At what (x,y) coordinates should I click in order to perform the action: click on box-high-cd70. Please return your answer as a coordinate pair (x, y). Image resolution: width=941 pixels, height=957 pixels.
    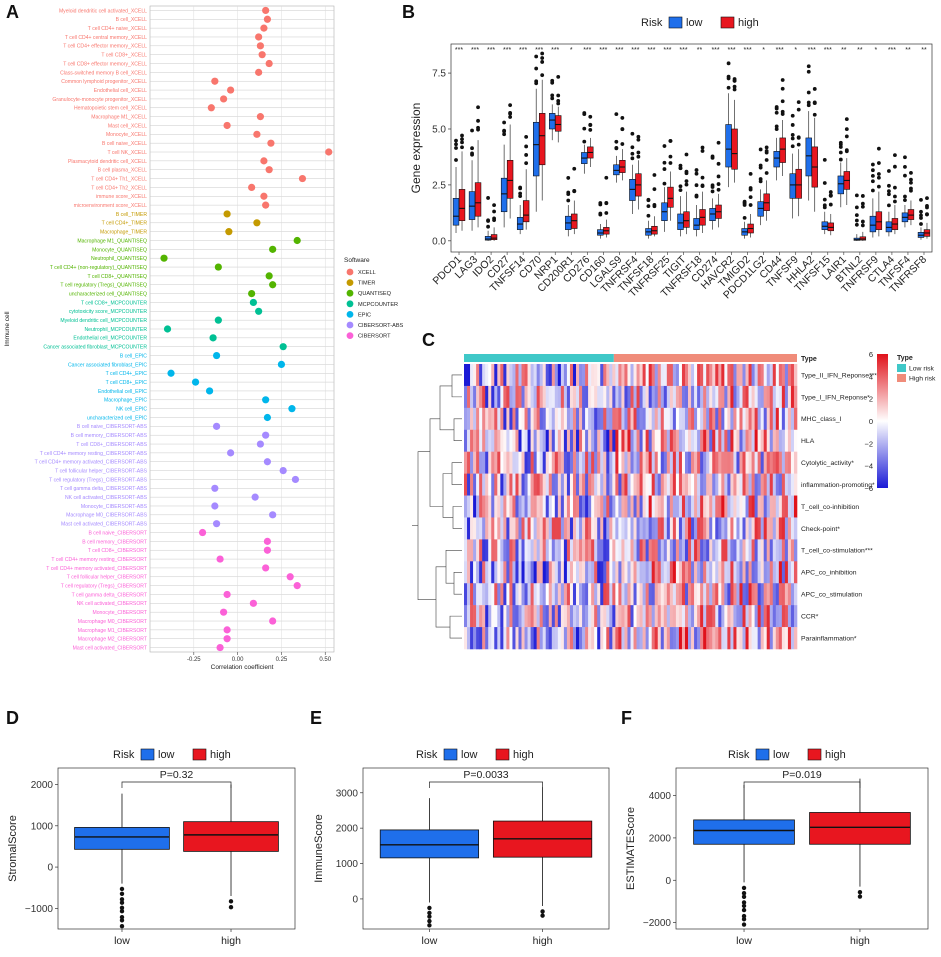
    Looking at the image, I should click on (542, 139).